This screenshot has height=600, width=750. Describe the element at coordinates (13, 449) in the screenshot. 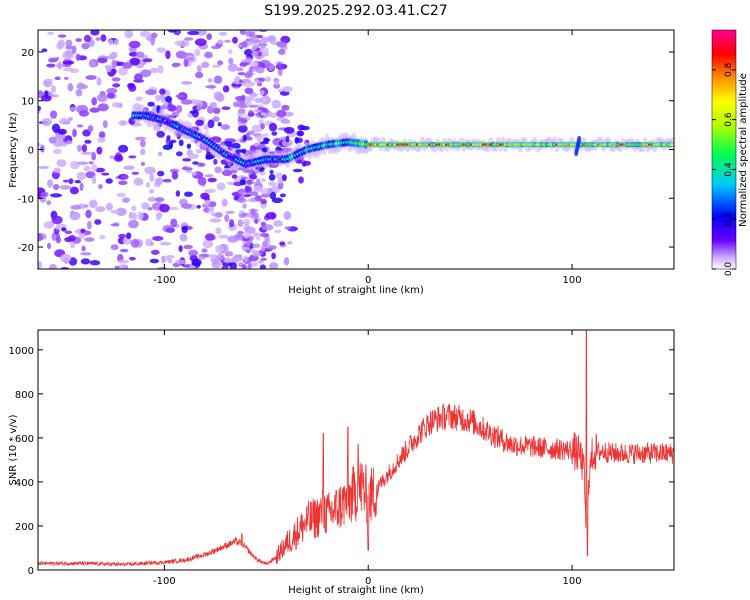

I see `snr-y-label: SNR (10 * v/v)` at that location.